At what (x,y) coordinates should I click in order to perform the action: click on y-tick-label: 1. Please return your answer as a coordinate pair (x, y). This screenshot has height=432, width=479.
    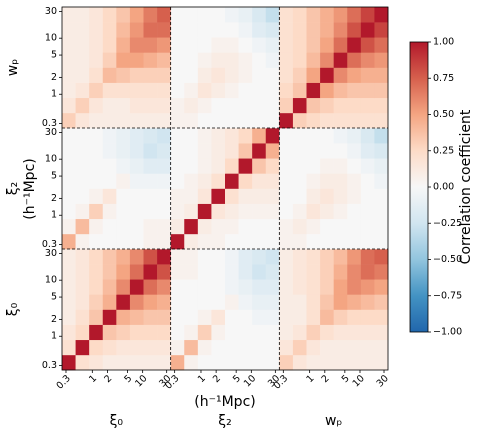
    Looking at the image, I should click on (54, 336).